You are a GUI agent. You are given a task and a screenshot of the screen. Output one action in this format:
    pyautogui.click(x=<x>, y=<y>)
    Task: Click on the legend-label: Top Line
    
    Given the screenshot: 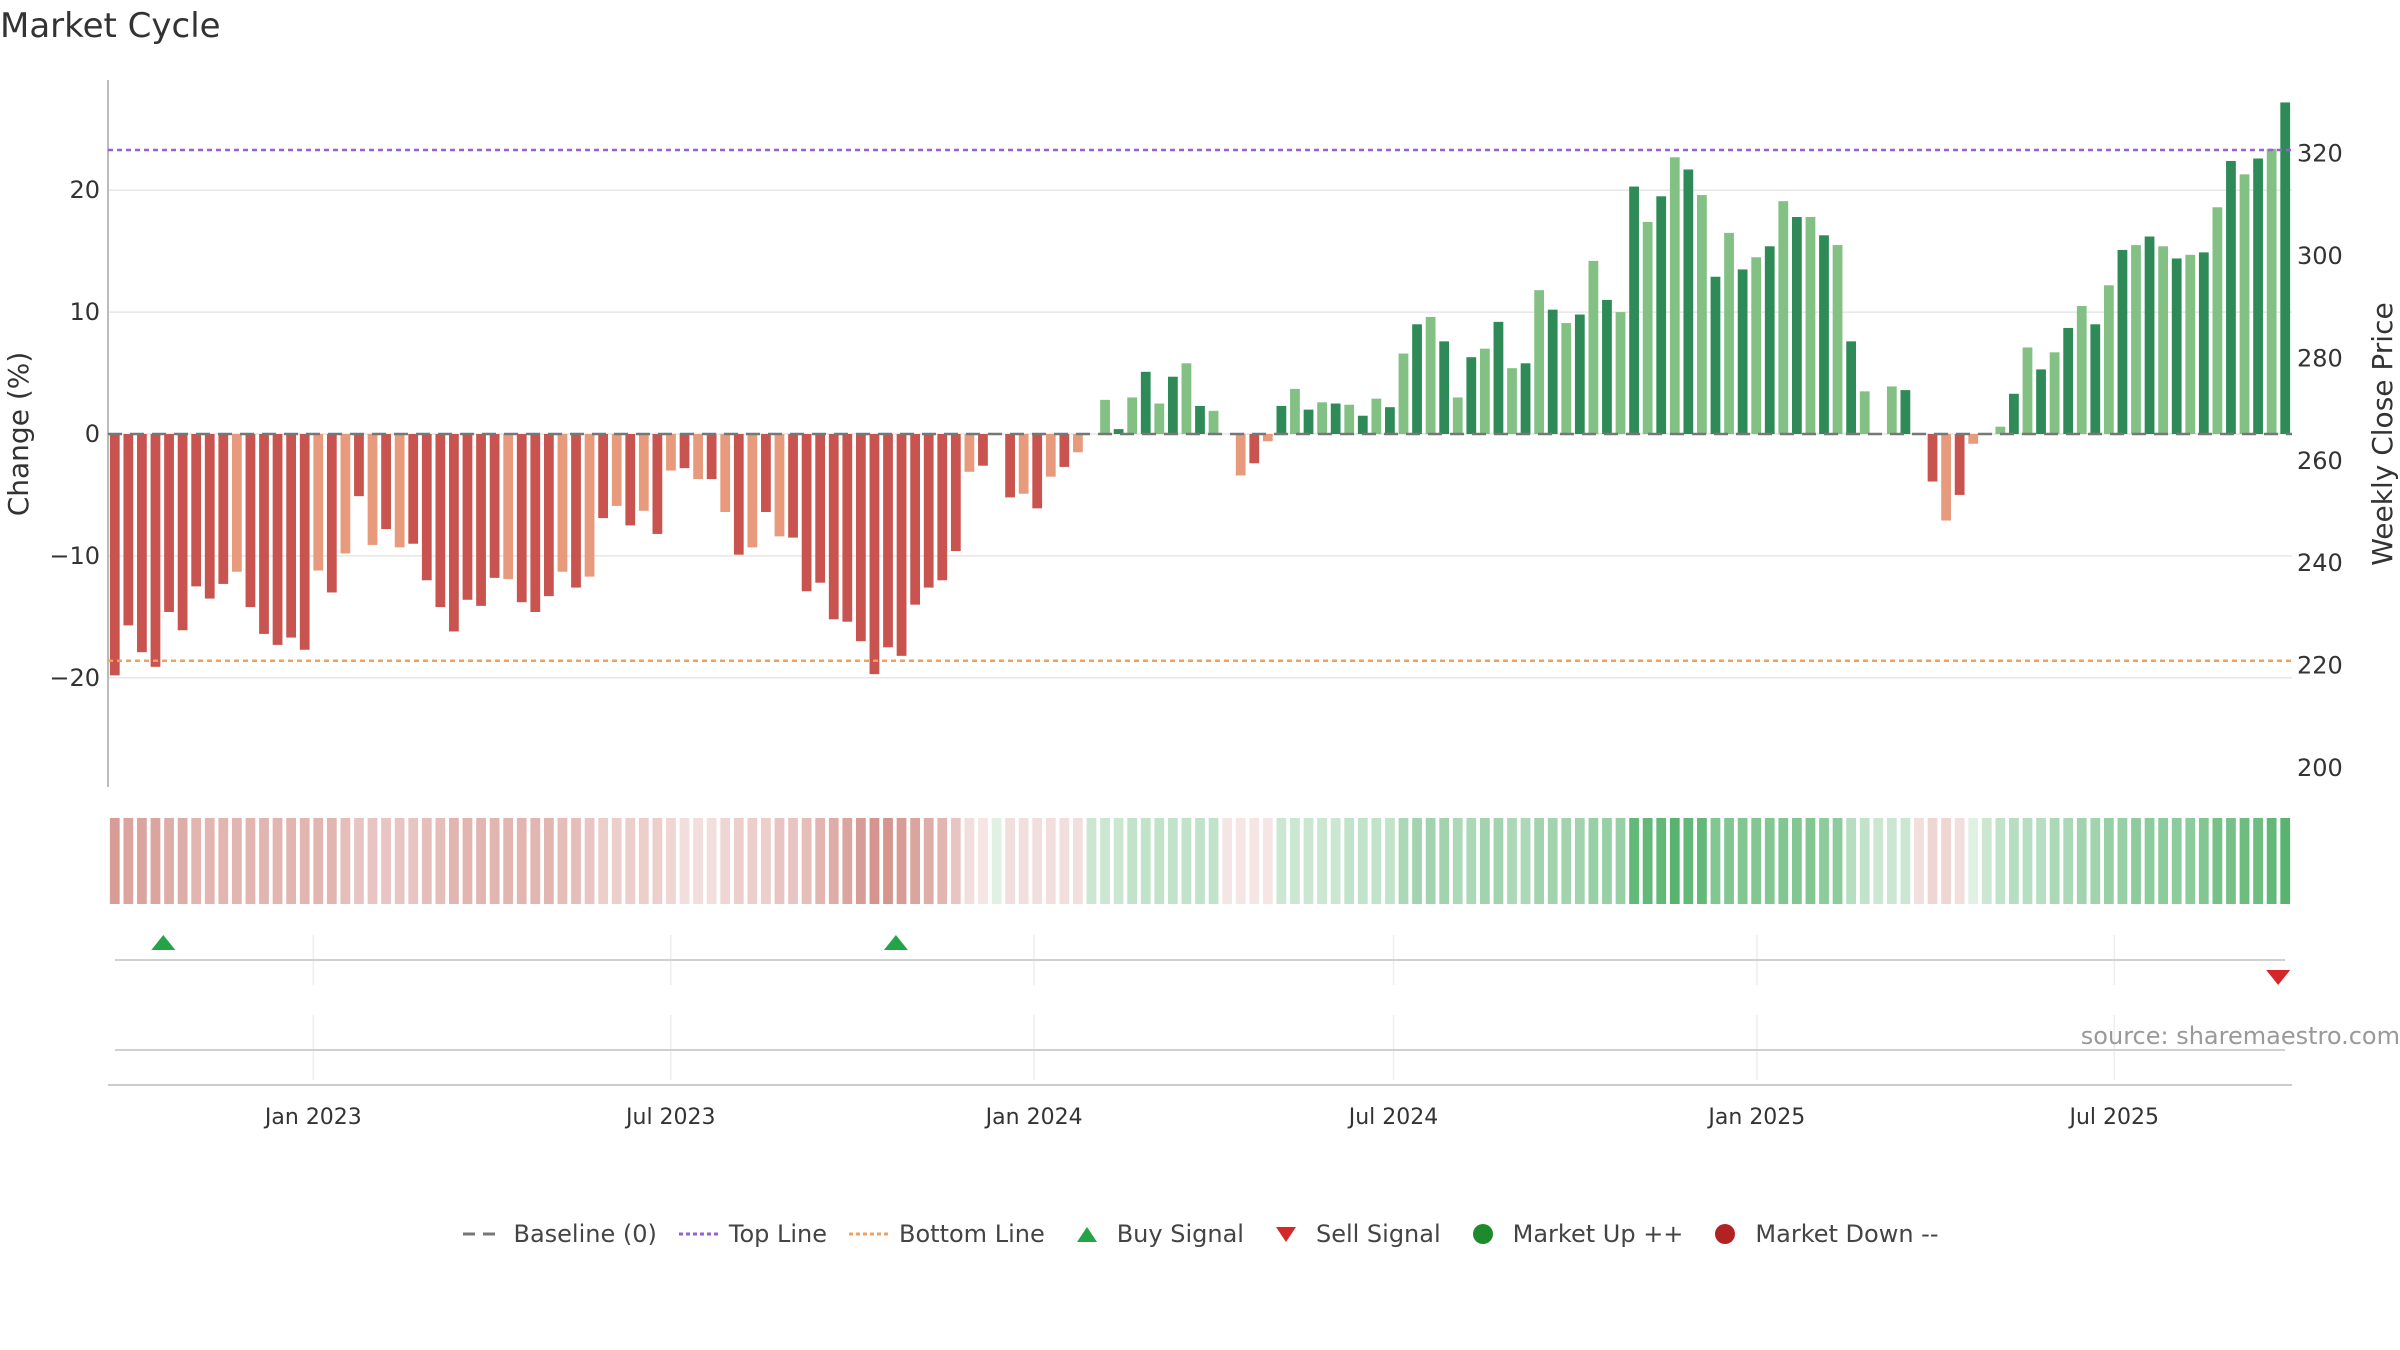 What is the action you would take?
    pyautogui.click(x=778, y=1233)
    